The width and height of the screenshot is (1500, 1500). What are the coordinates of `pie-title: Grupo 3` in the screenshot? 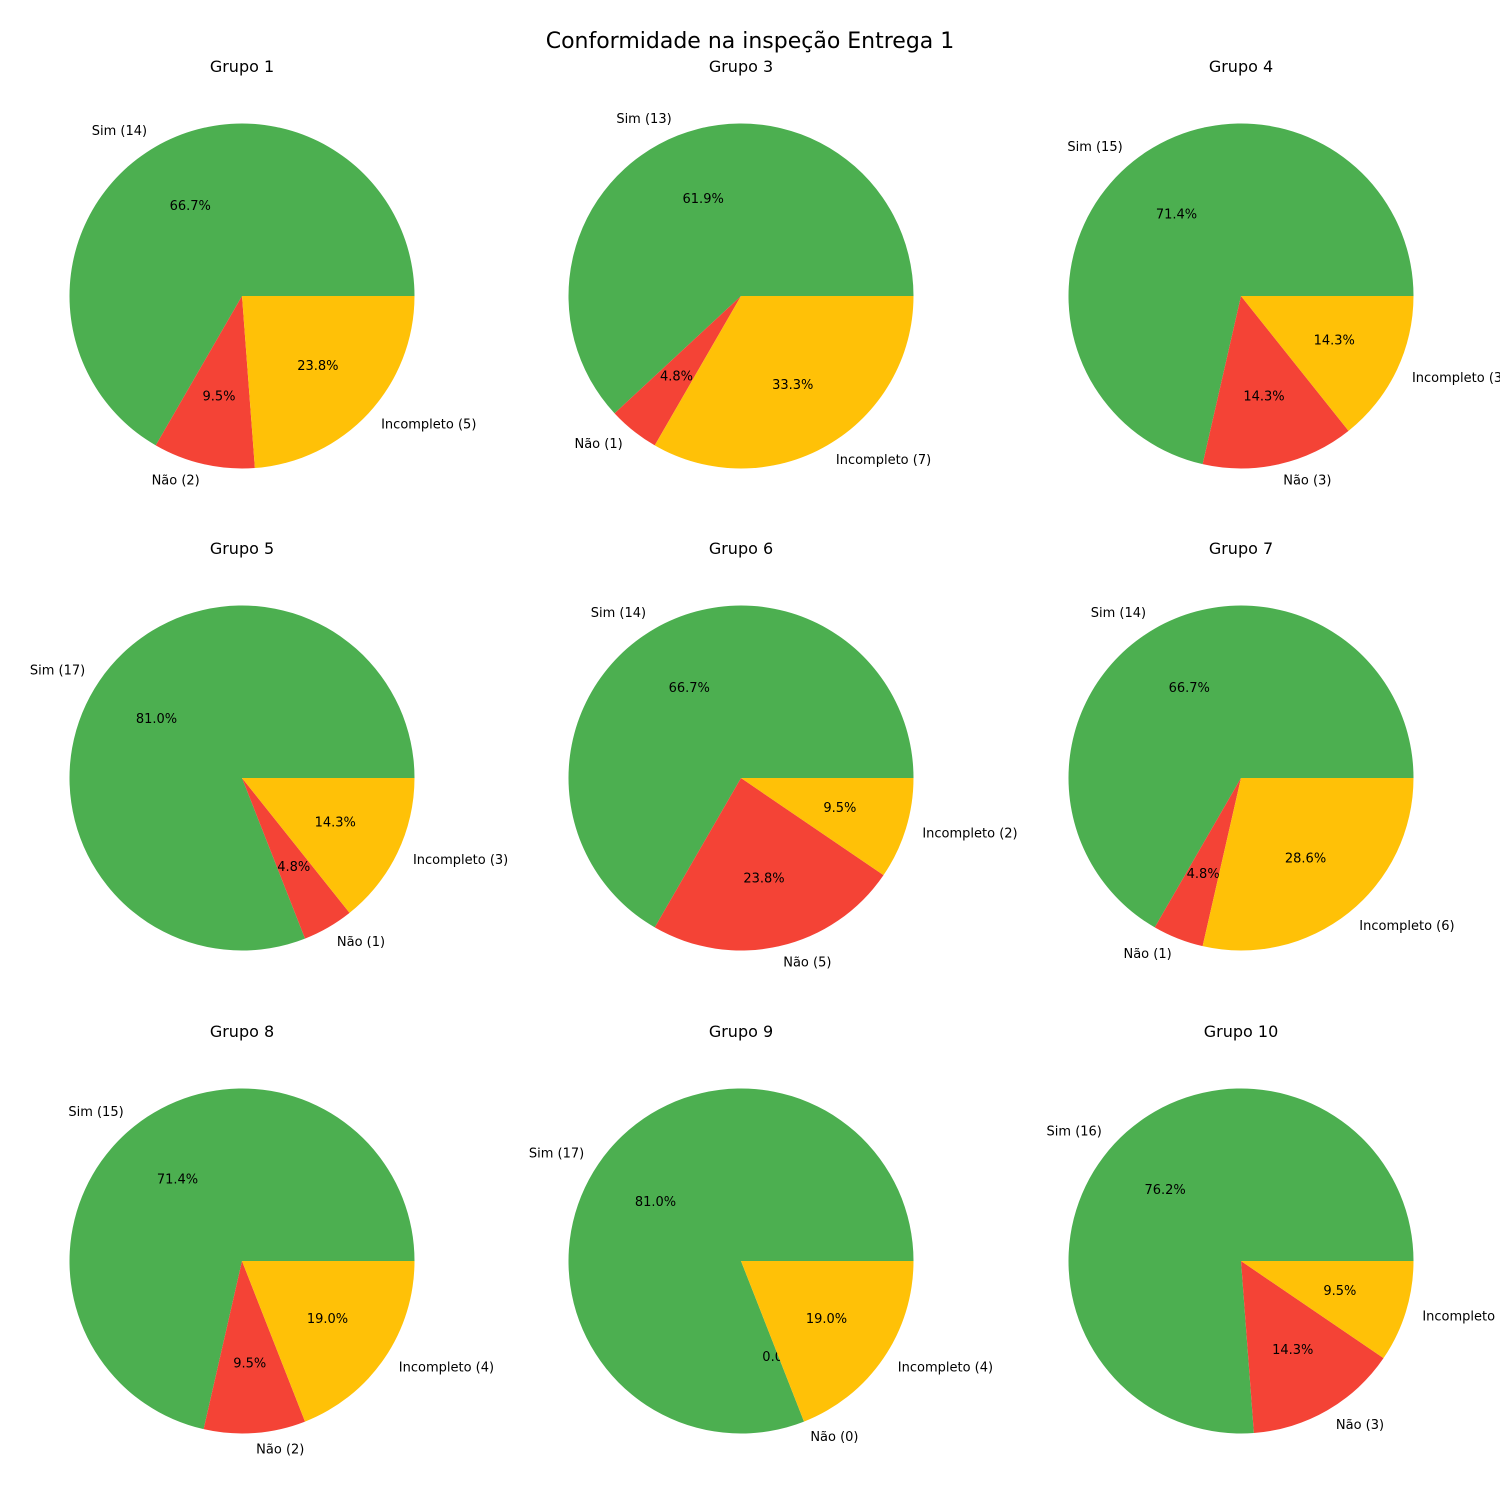 It's located at (741, 66).